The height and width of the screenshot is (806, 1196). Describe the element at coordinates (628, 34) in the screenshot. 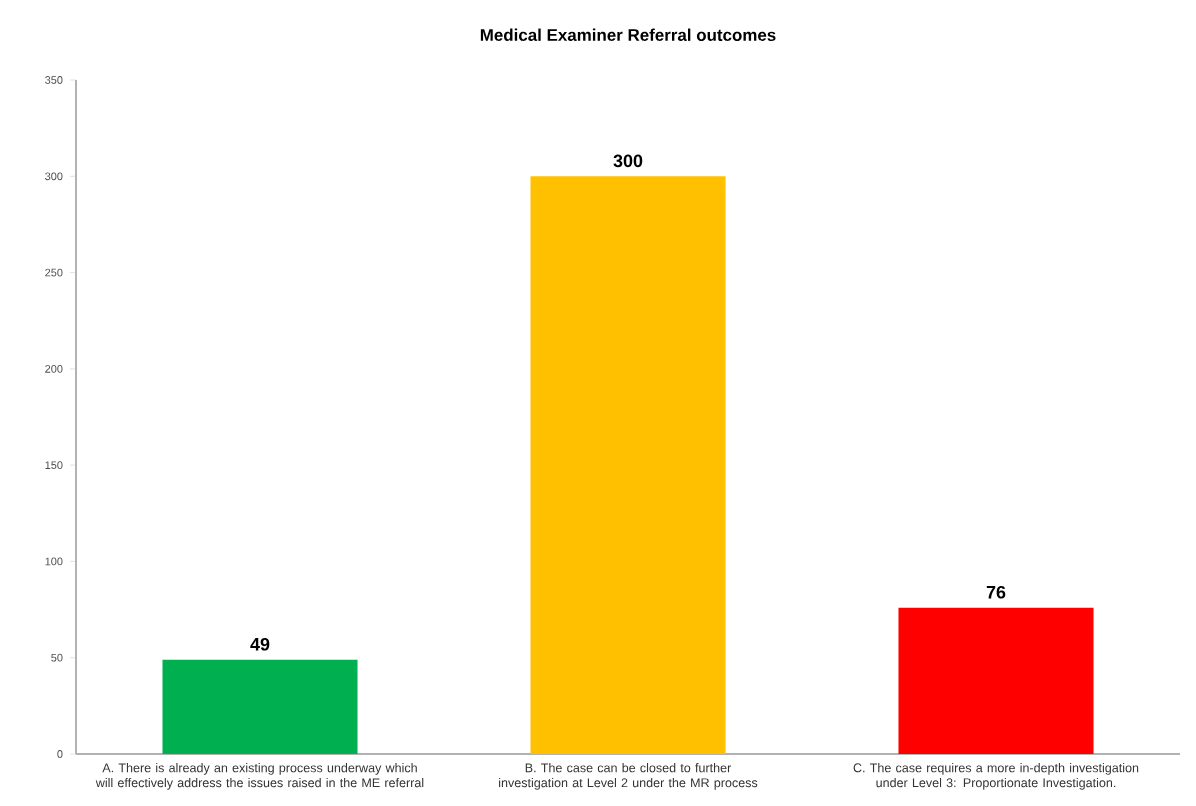

I see `chart-title: Medical Examiner Referral outcomes` at that location.